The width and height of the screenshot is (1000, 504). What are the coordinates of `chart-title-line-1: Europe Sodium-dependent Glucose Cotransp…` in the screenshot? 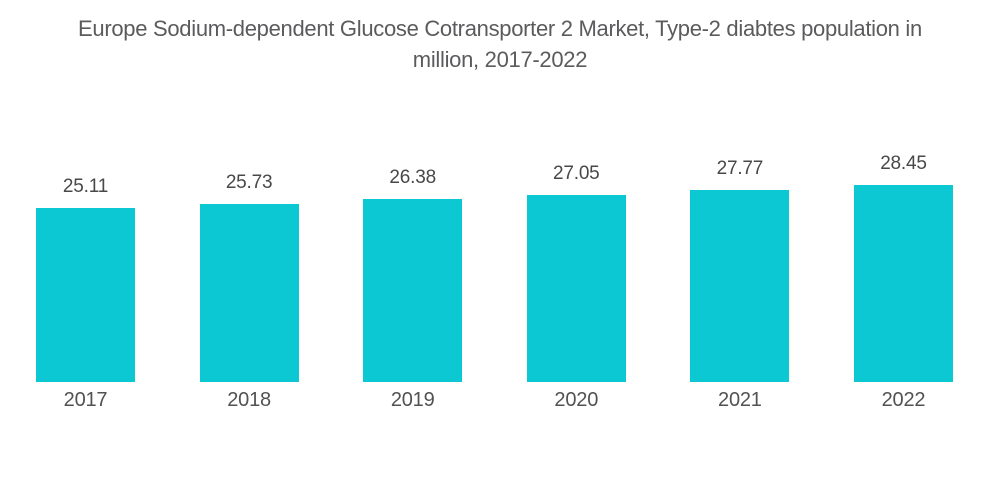 It's located at (500, 28).